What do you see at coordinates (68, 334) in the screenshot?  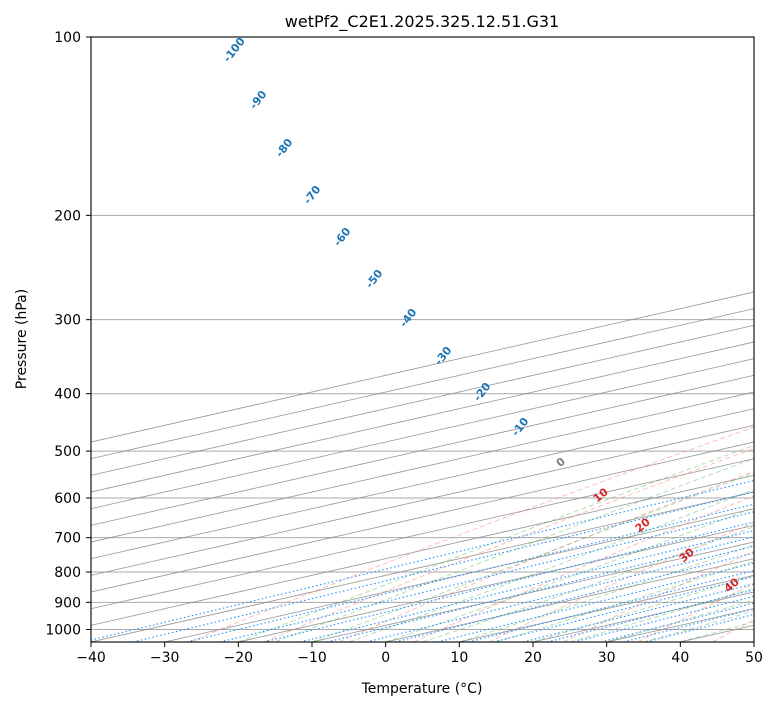 I see `y-axis-ticks: 100 200 300 400 500 600 700 800 900 1000` at bounding box center [68, 334].